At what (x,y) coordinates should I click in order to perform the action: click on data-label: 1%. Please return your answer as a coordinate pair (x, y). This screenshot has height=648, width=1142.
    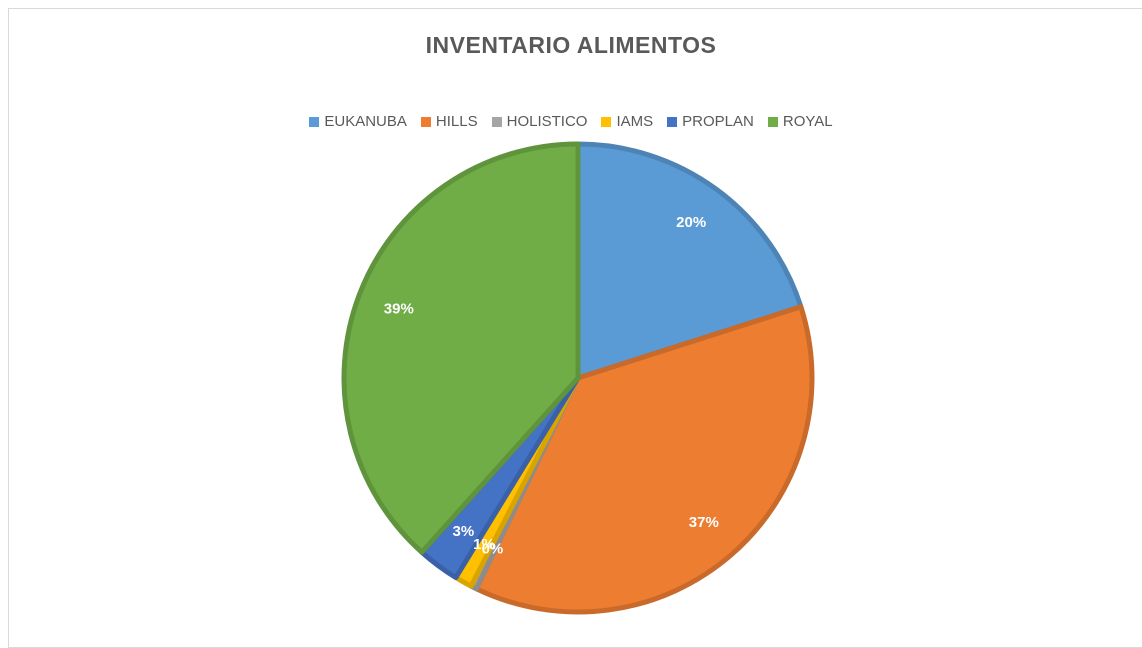
    Looking at the image, I should click on (484, 544).